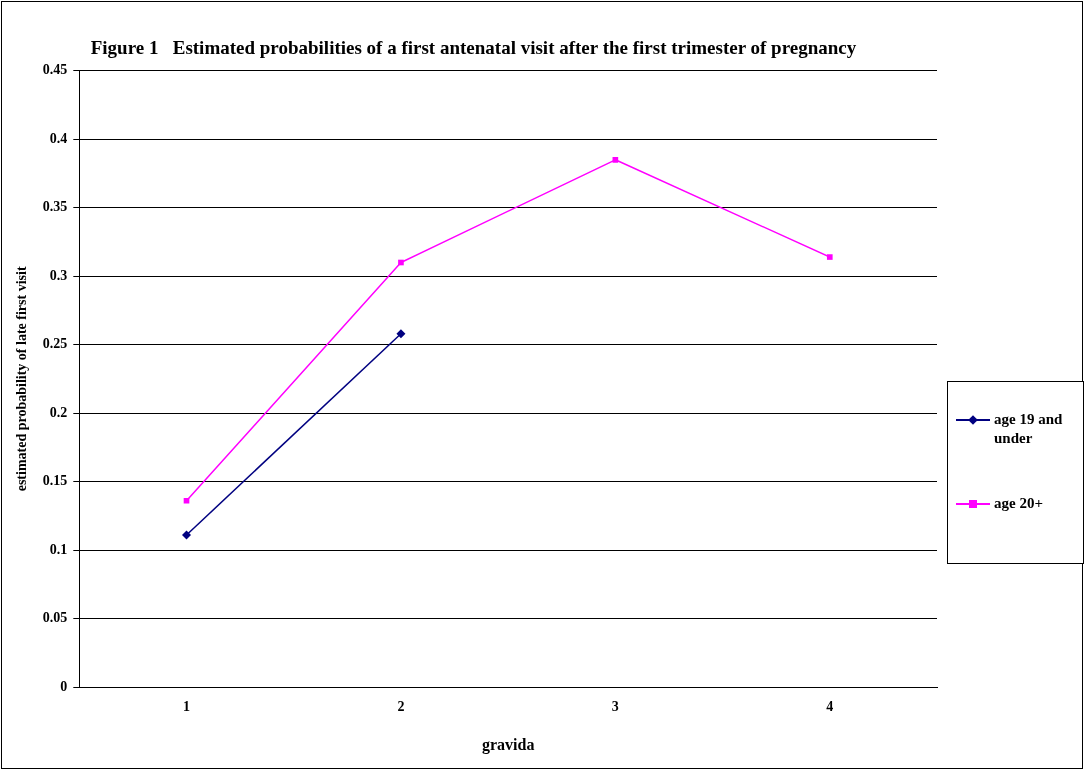 This screenshot has height=771, width=1086. I want to click on y-tick-label: 0.1, so click(58, 549).